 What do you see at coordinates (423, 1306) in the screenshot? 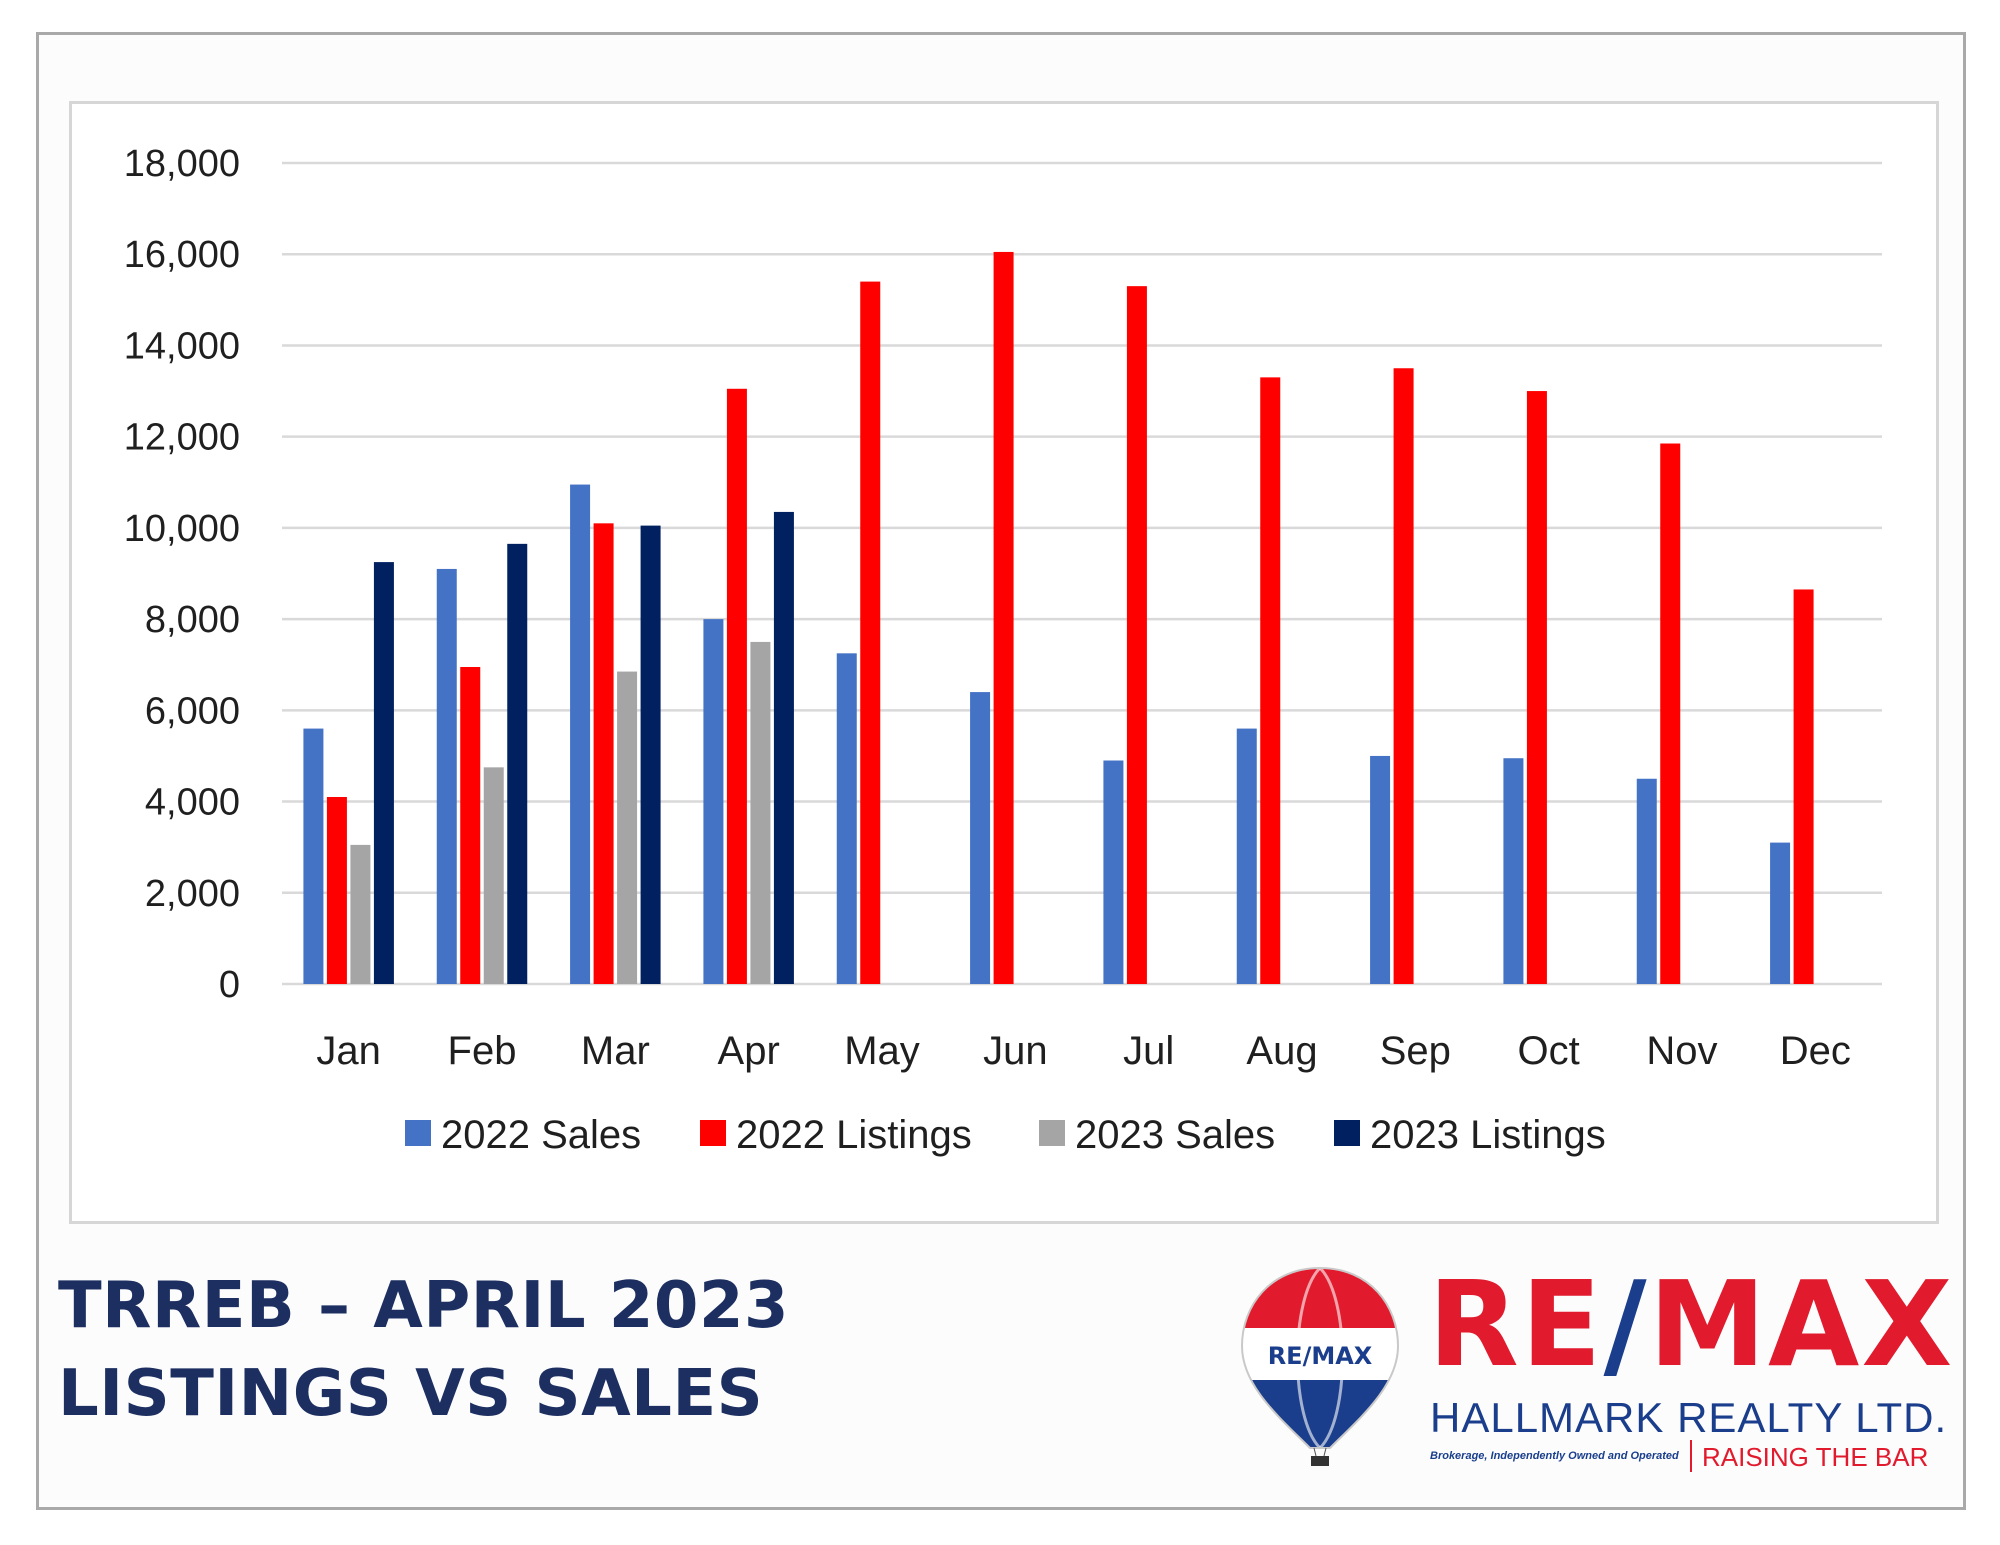
I see `caption-line-1: TRREB – APRIL 2023` at bounding box center [423, 1306].